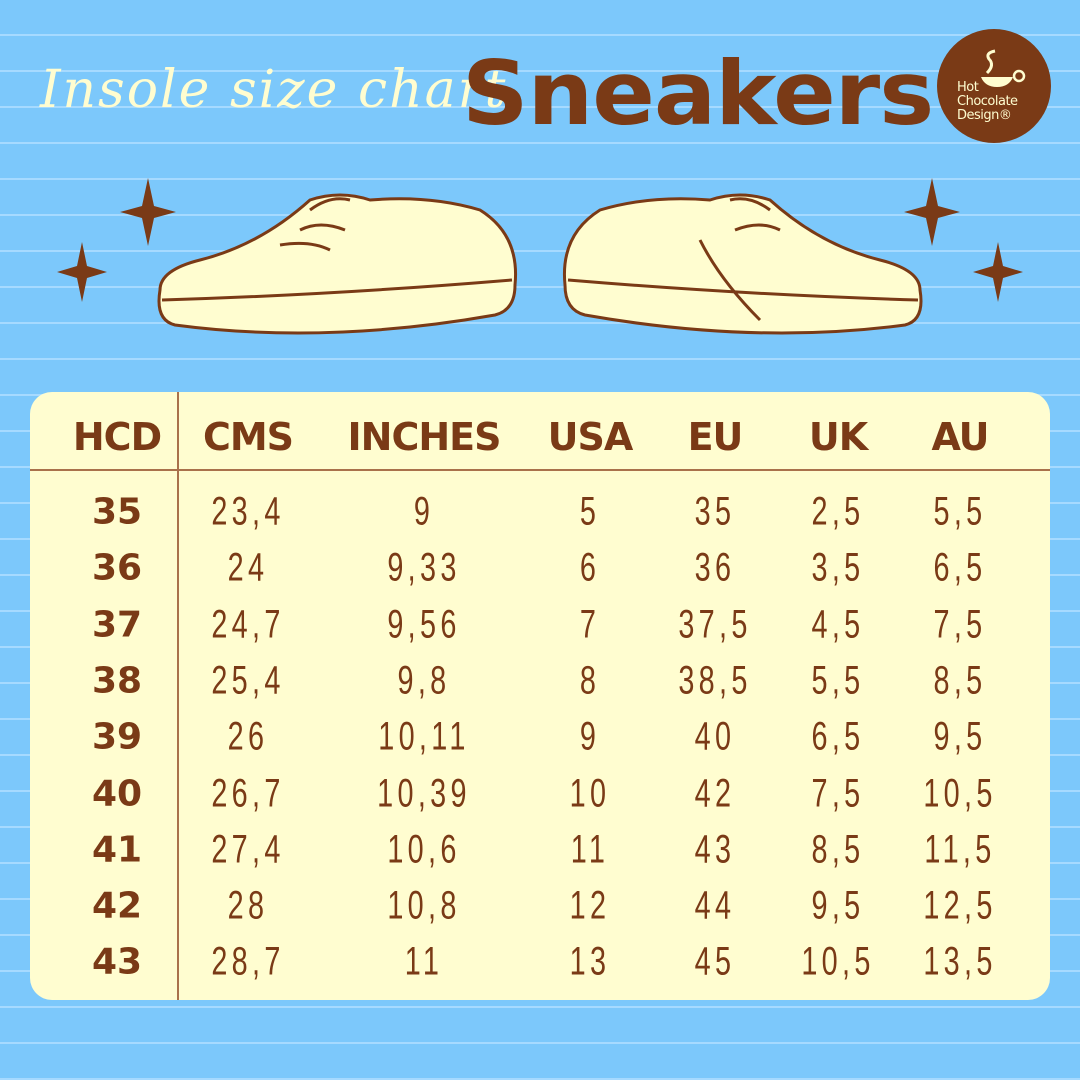  Describe the element at coordinates (715, 624) in the screenshot. I see `table-cell: 37,5` at that location.